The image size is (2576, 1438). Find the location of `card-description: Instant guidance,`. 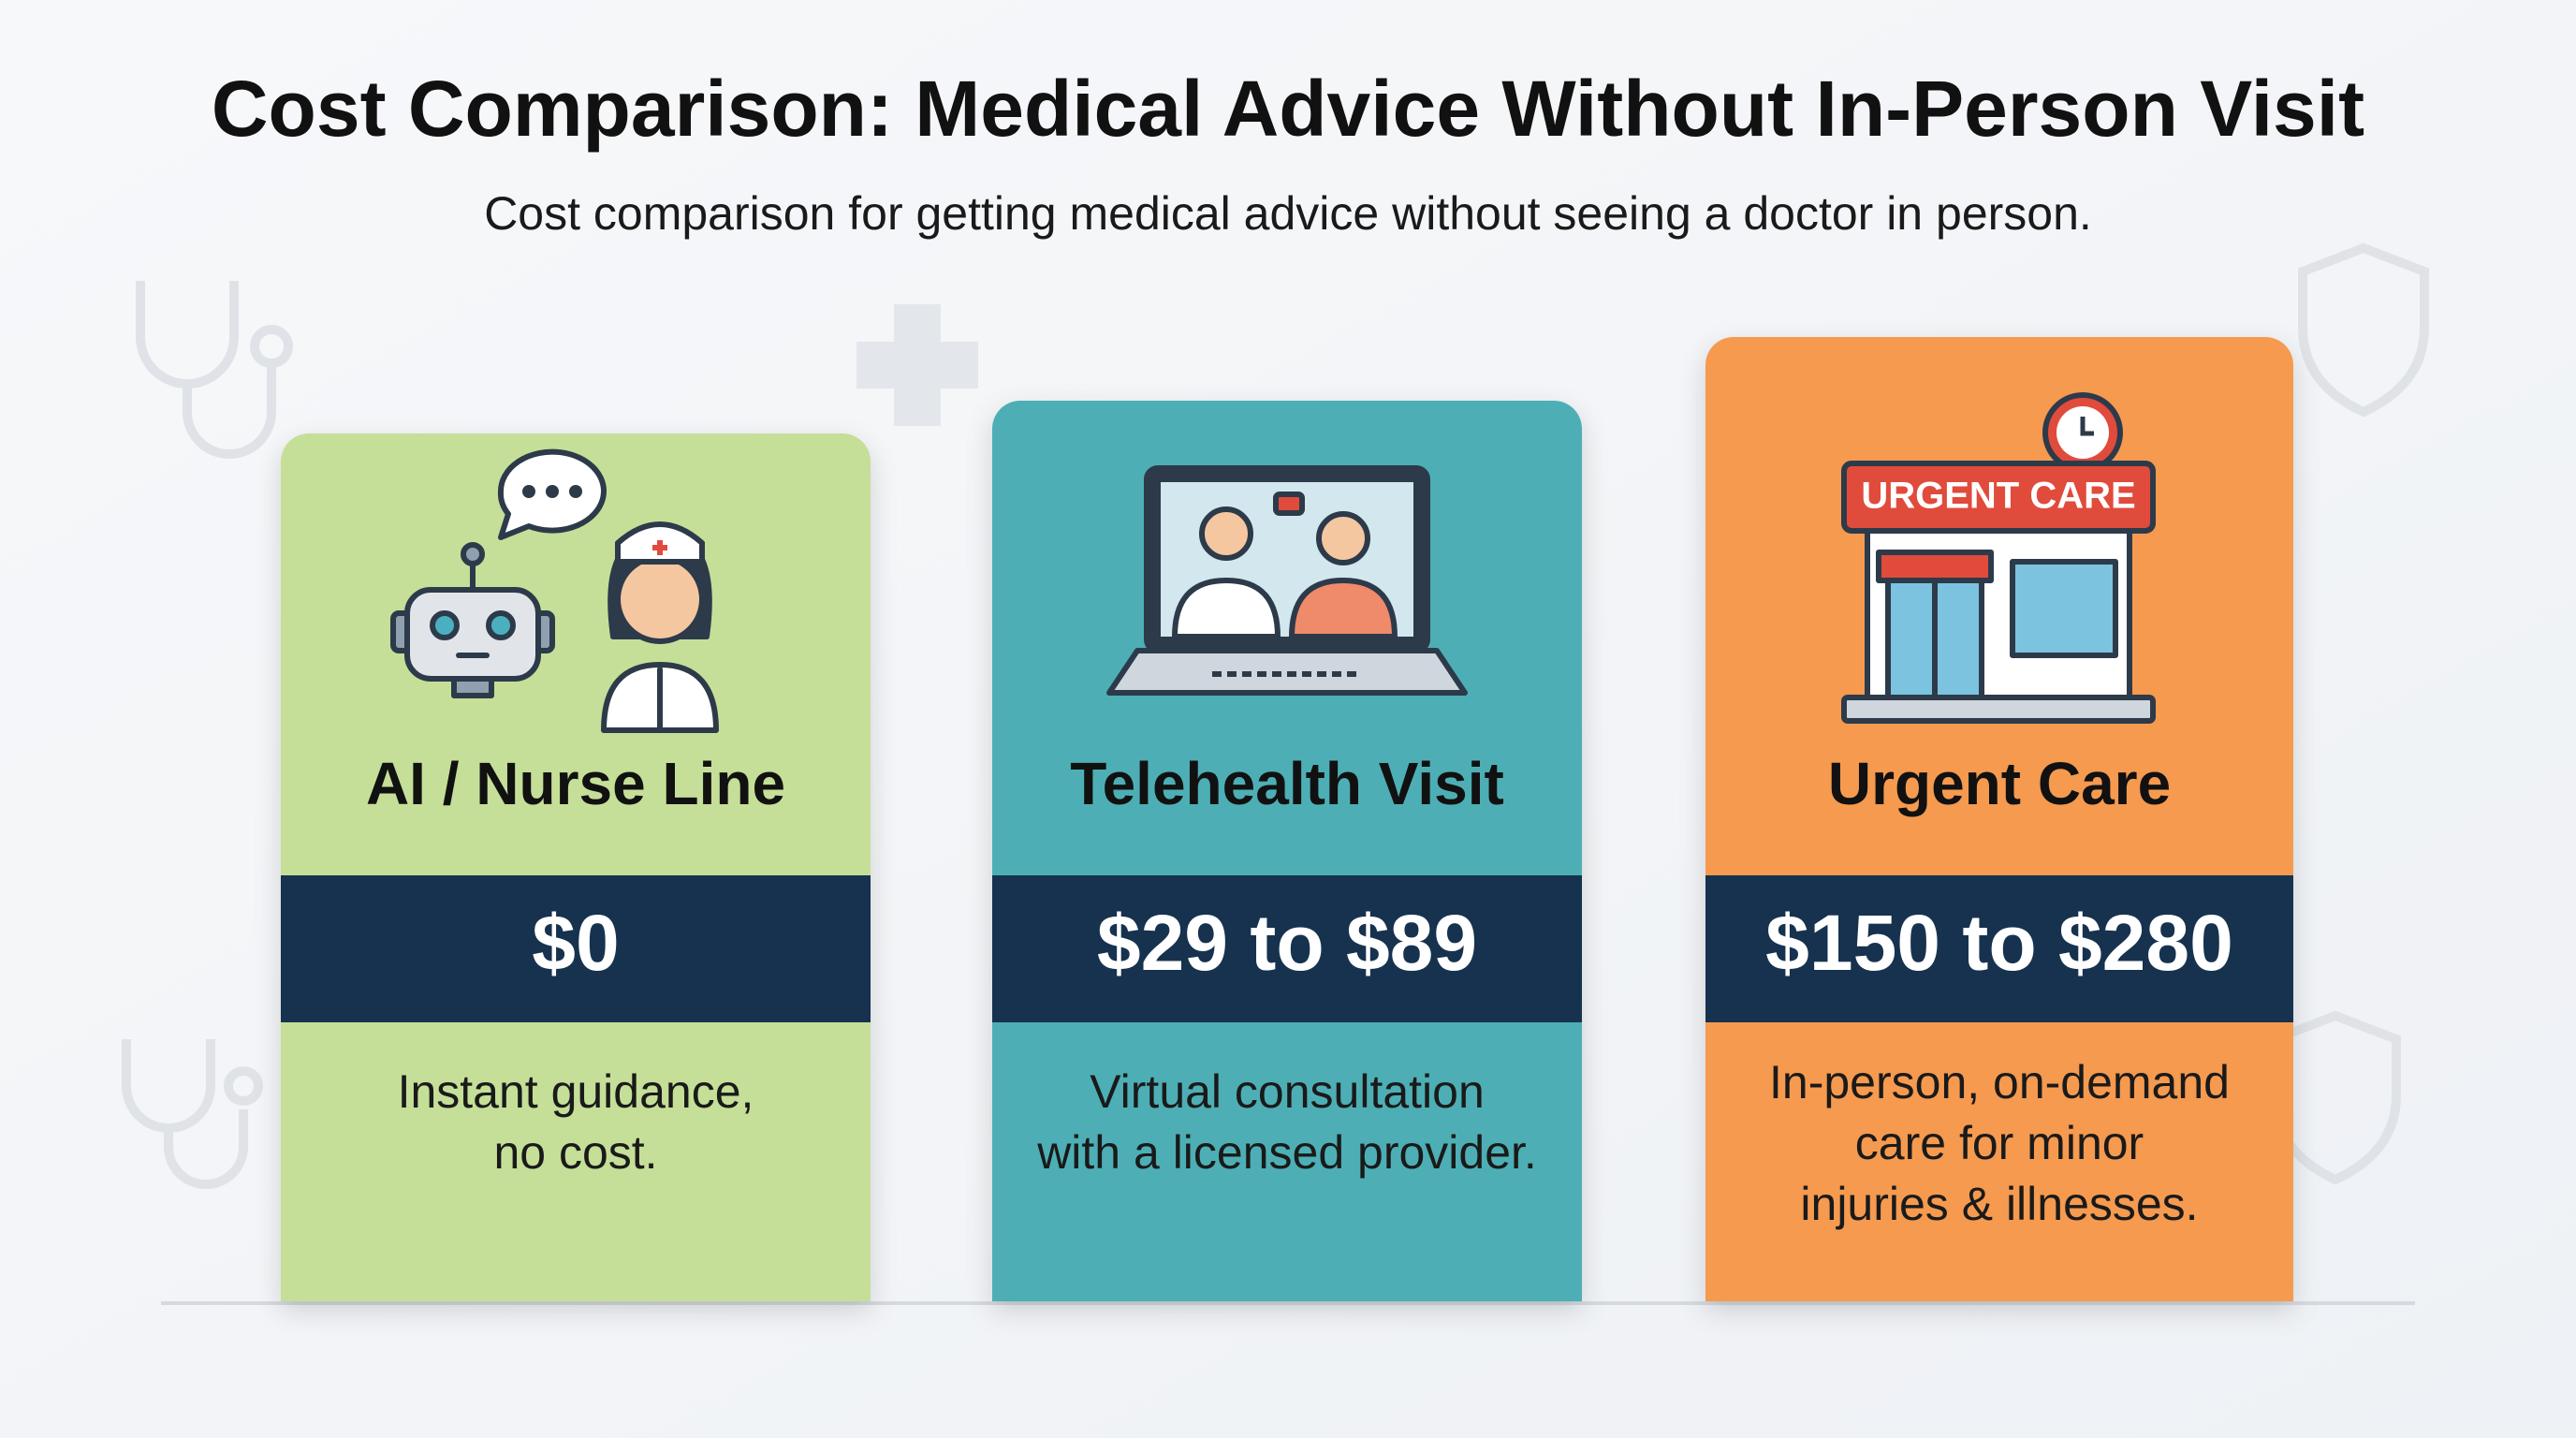

card-description: Instant guidance, is located at coordinates (576, 1091).